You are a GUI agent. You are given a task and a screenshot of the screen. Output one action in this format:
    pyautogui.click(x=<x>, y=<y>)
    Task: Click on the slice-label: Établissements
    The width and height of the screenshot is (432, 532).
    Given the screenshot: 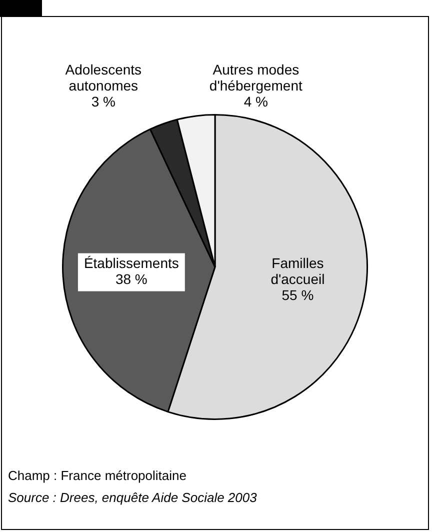 What is the action you would take?
    pyautogui.click(x=131, y=263)
    